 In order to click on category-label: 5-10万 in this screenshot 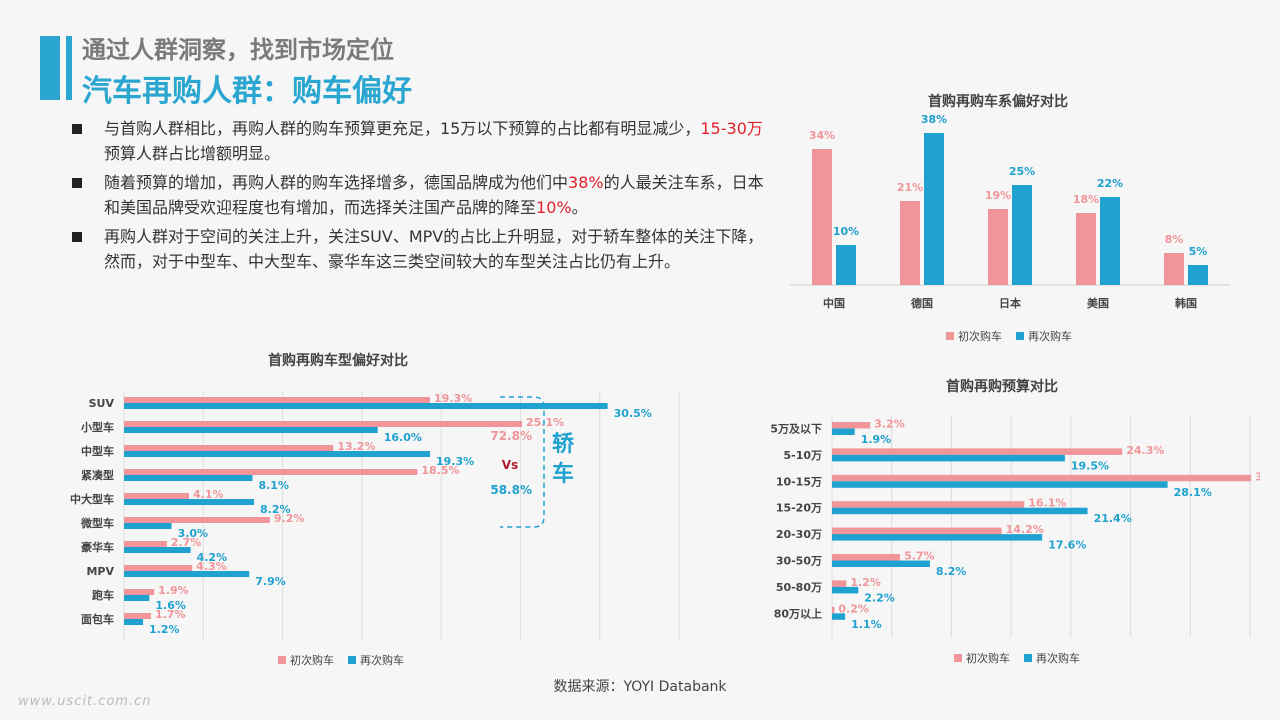, I will do `click(802, 455)`.